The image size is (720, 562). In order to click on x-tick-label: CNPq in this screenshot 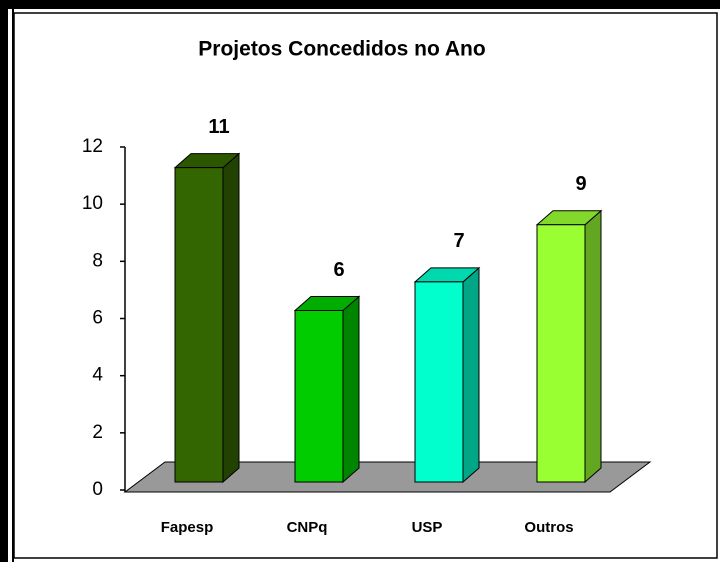, I will do `click(307, 527)`.